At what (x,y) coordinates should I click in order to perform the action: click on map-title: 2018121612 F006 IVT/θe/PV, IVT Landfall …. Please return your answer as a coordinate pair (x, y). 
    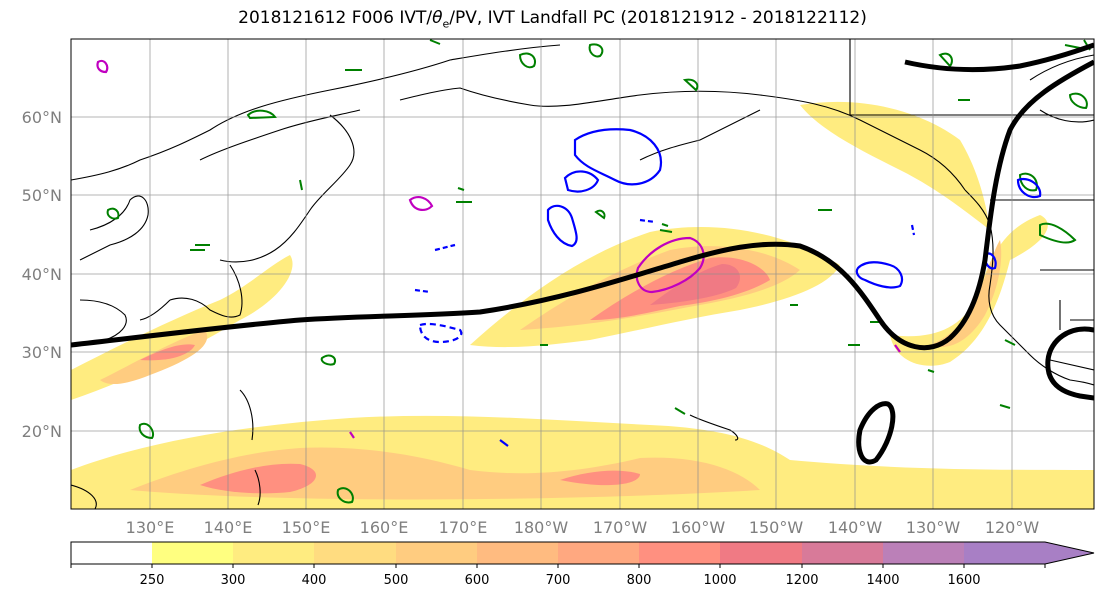
    Looking at the image, I should click on (552, 19).